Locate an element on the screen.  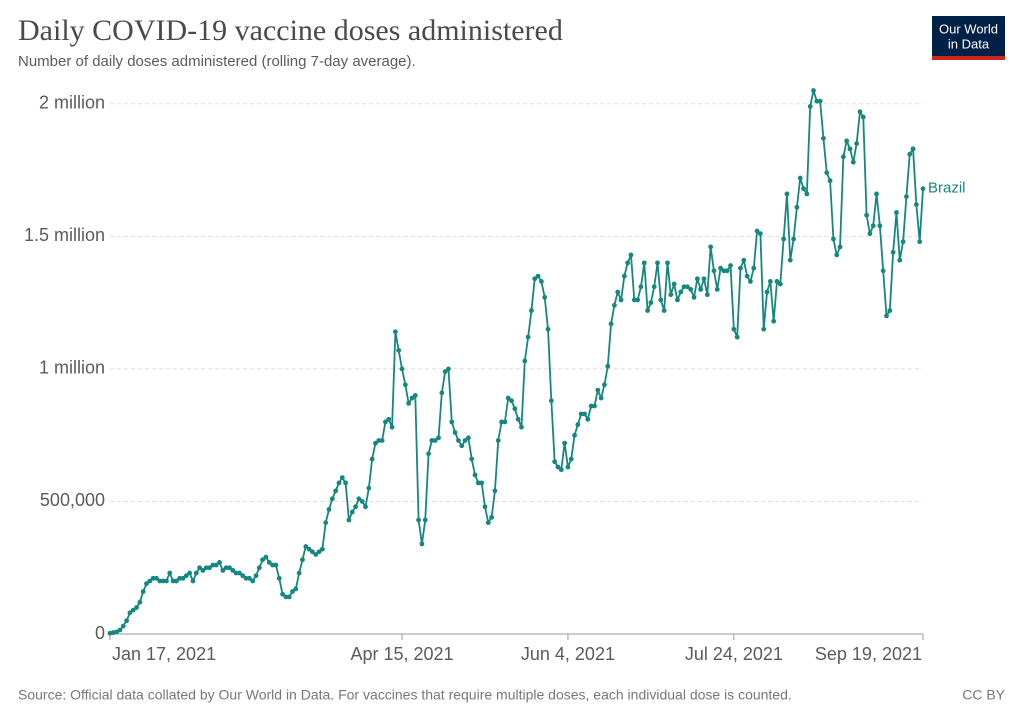
y-tick-label: 500,000 is located at coordinates (72, 500).